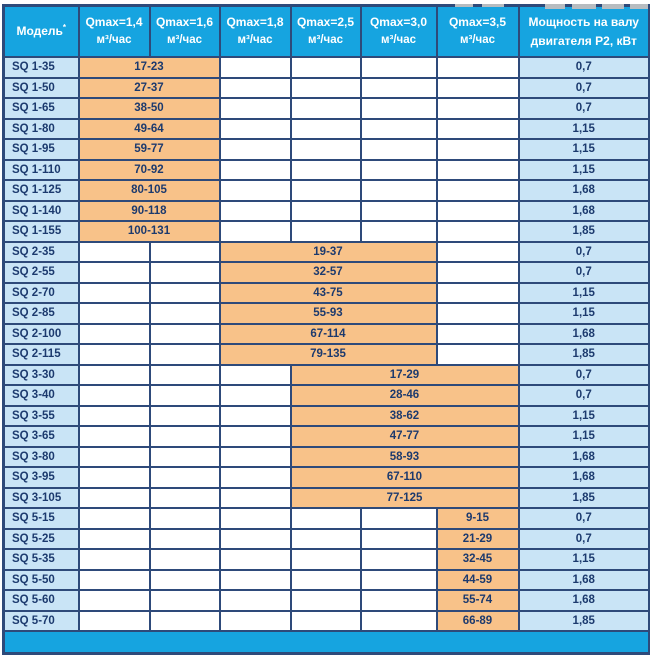 Image resolution: width=650 pixels, height=665 pixels. I want to click on model-cell: SQ 5-25, so click(41, 538).